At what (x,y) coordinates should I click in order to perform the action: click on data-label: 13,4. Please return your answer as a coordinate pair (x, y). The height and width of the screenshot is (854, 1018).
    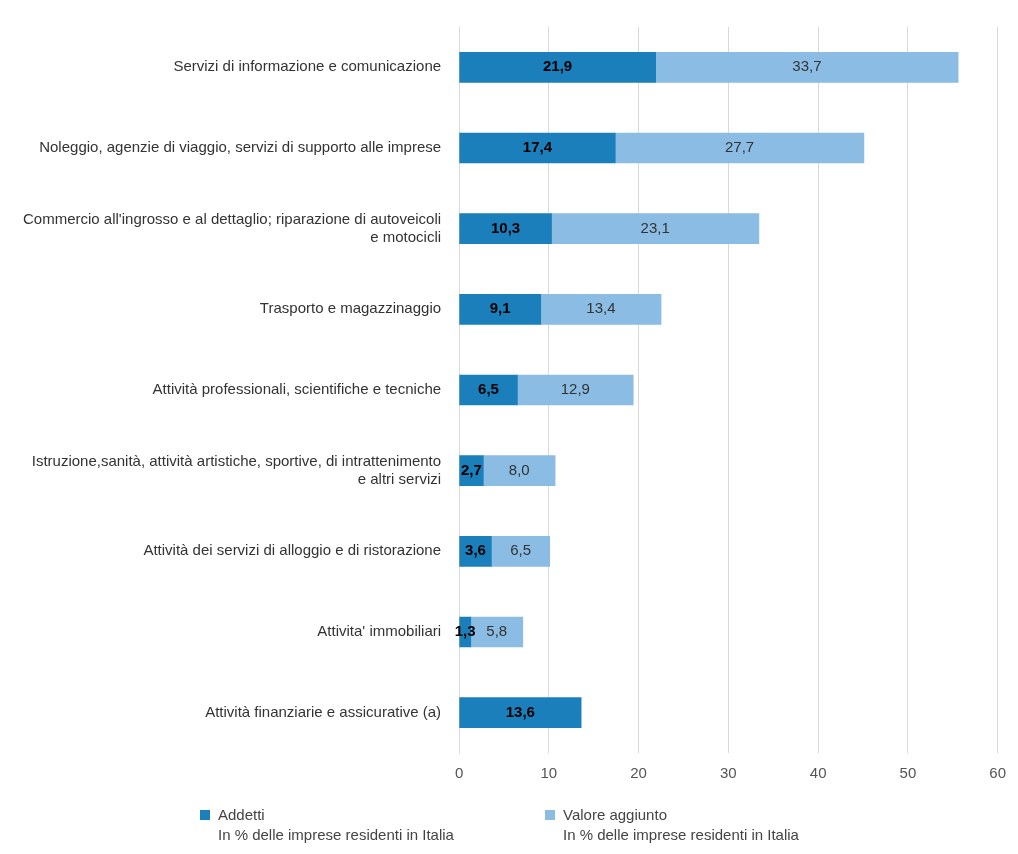
    Looking at the image, I should click on (601, 308).